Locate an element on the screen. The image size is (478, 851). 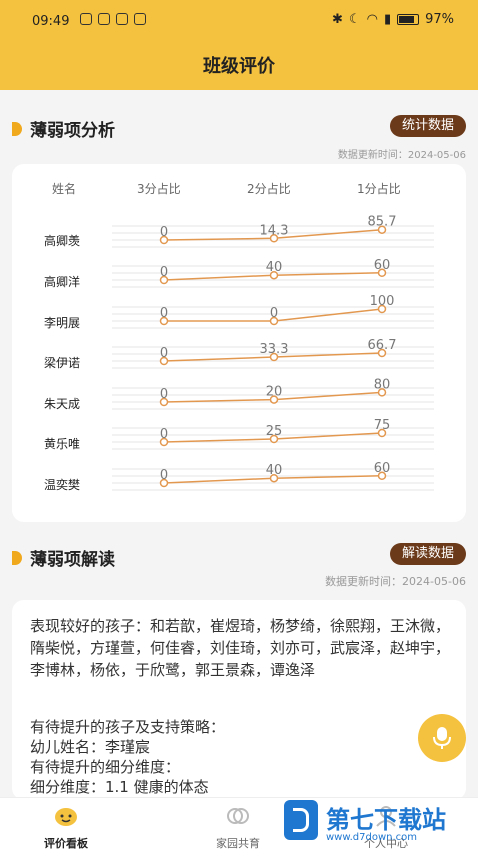
row-name: 温奕樊 is located at coordinates (62, 485).